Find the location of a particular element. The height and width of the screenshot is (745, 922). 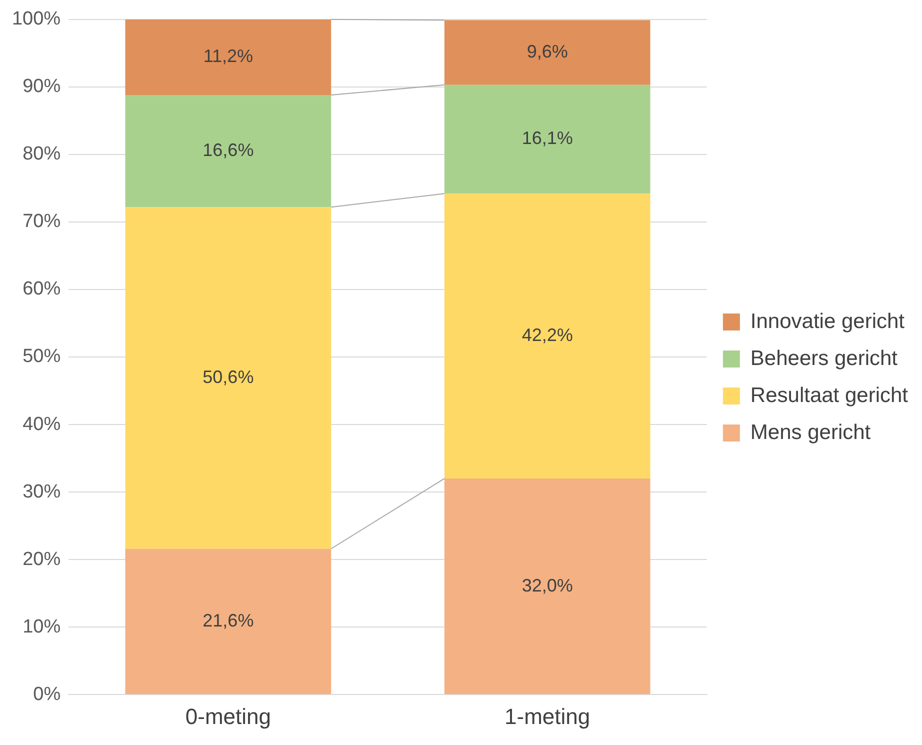

legend-label: Resultaat gericht is located at coordinates (829, 395).